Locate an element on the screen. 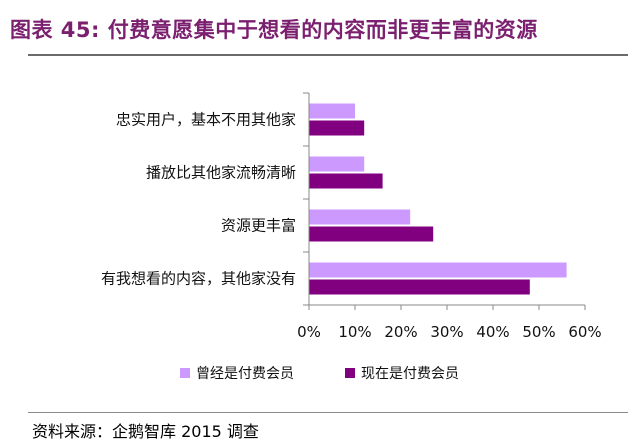 The image size is (640, 447). source-note: 资料来源：企鹅智库 2015 调查 is located at coordinates (145, 431).